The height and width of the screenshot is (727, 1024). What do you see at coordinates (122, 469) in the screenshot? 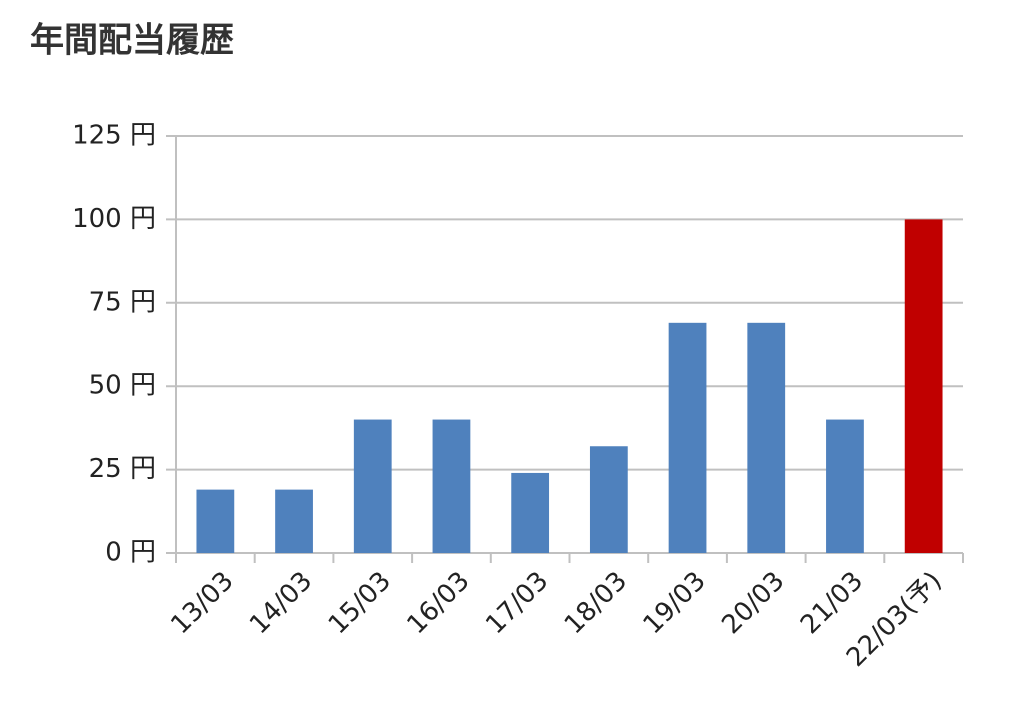
I see `y-tick-label: 25 円` at bounding box center [122, 469].